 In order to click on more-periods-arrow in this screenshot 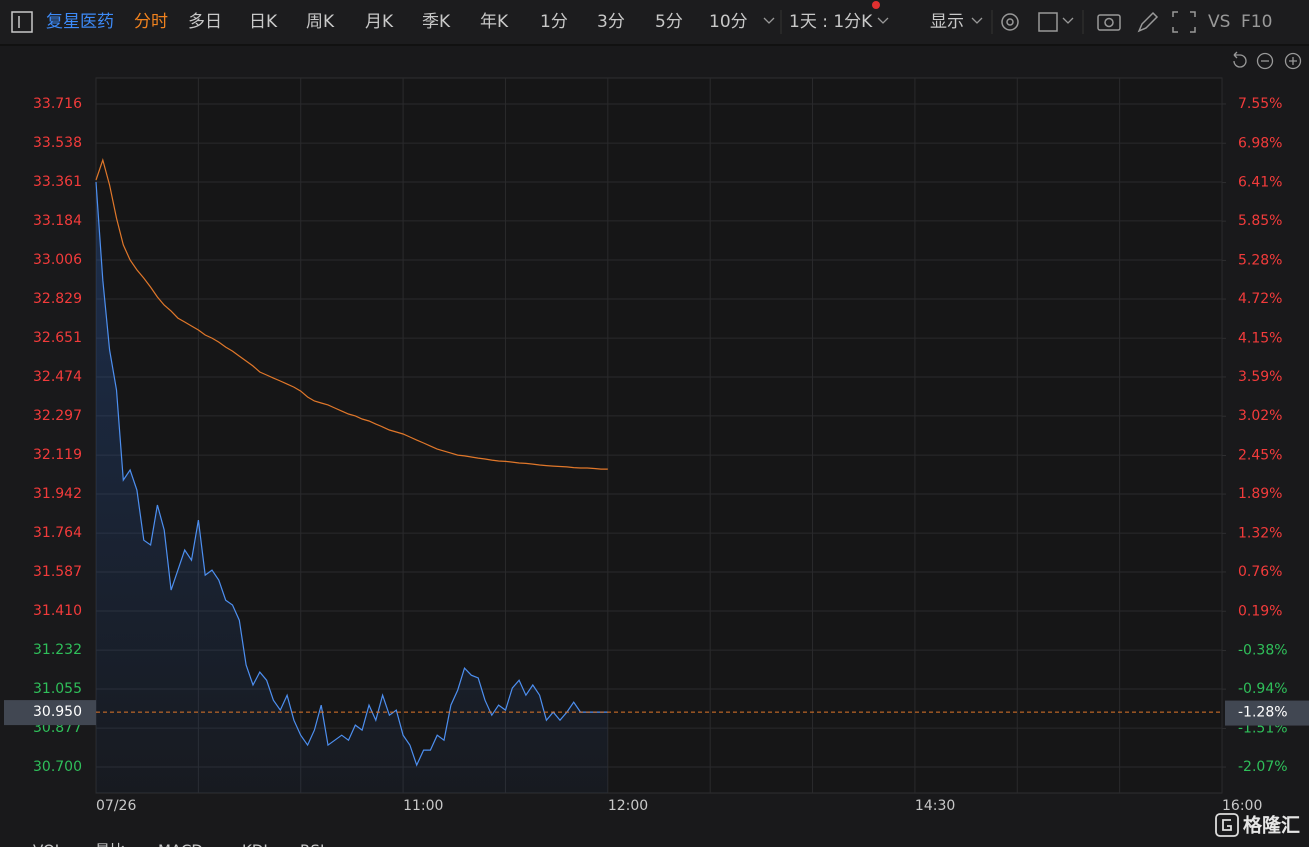, I will do `click(769, 20)`.